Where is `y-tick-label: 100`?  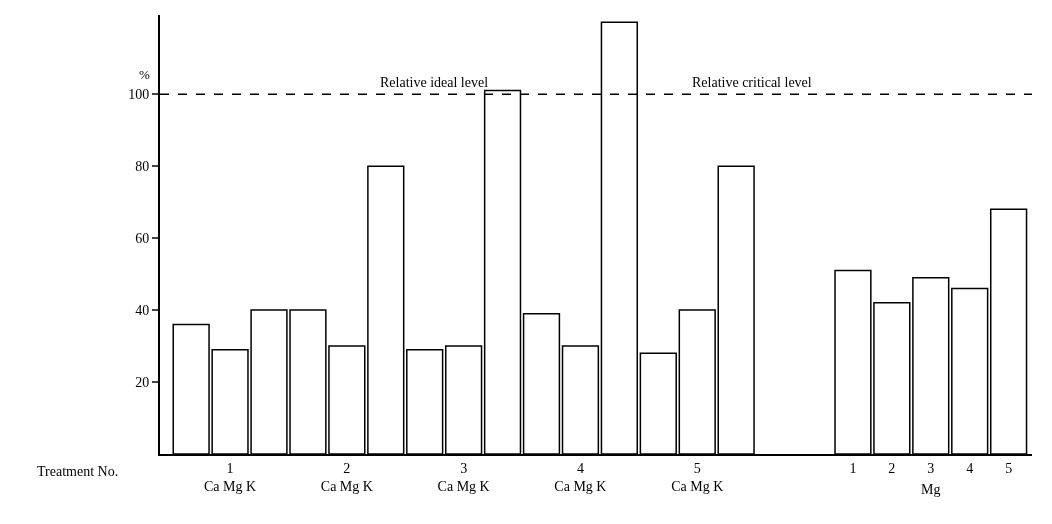 y-tick-label: 100 is located at coordinates (139, 95).